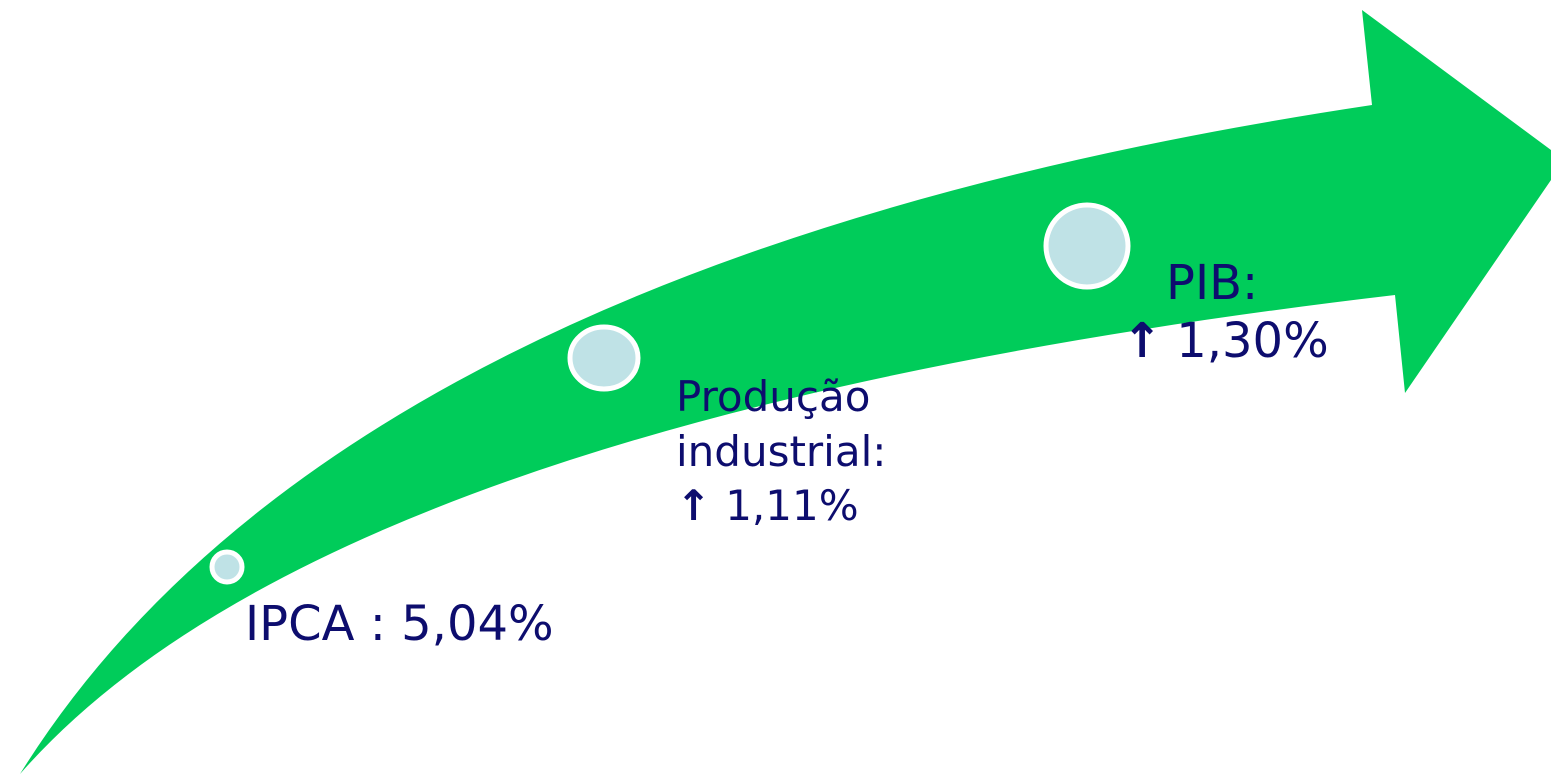 The width and height of the screenshot is (1551, 774). I want to click on producao-industrial-label: Produção industrial: ↑ 1,11%, so click(781, 452).